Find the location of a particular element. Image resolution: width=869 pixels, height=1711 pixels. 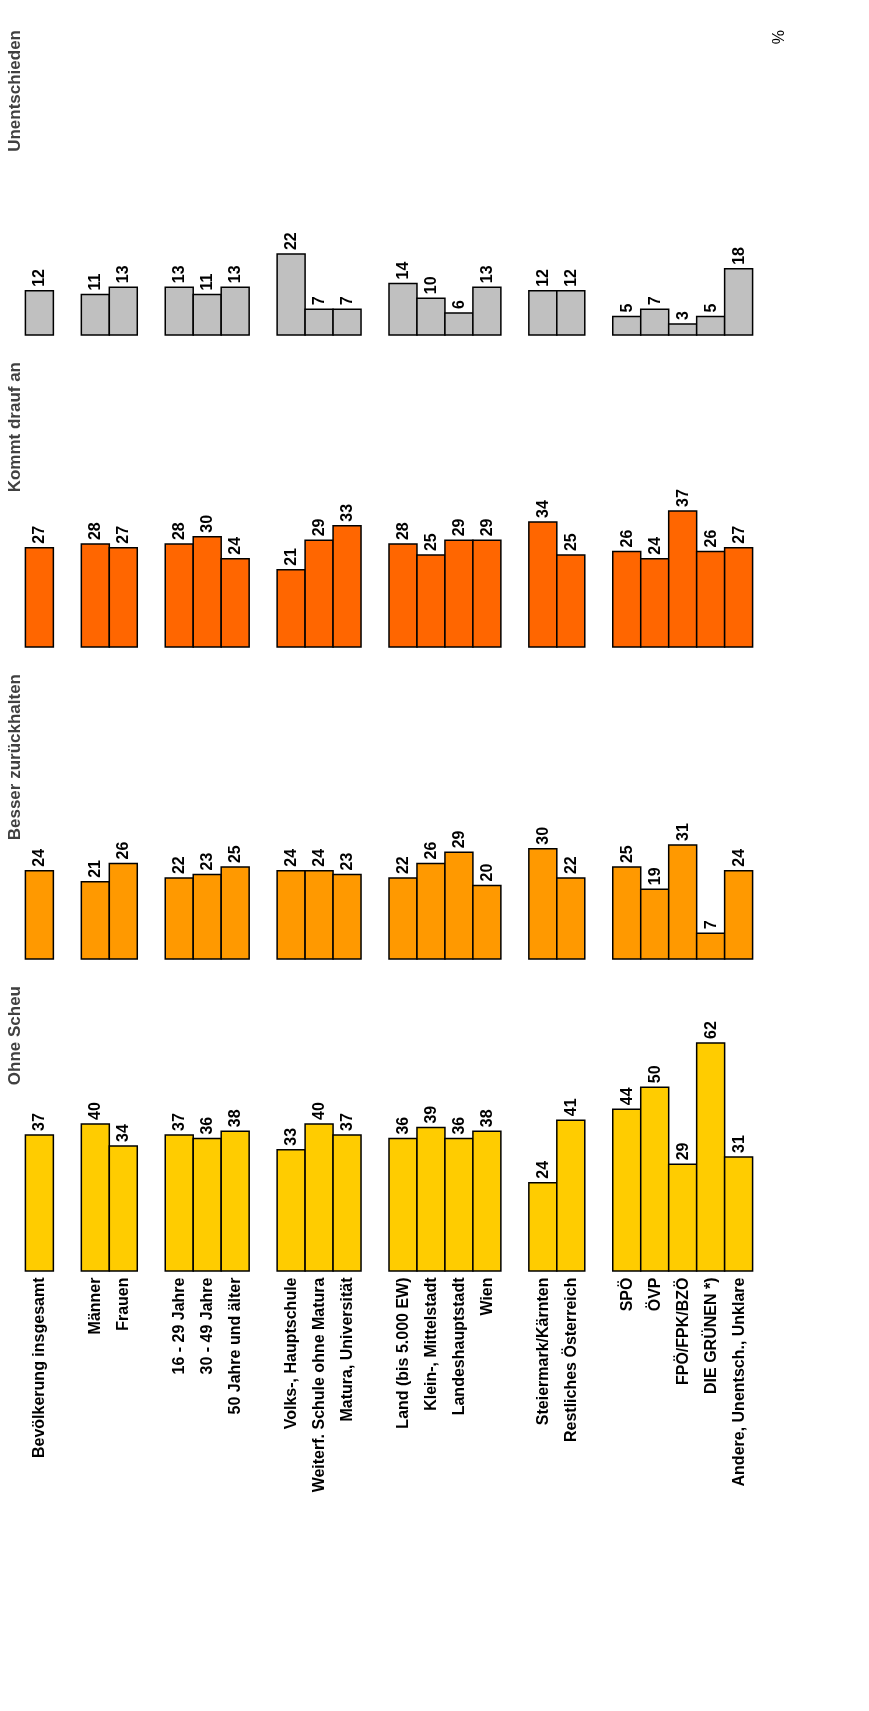

x-tick-label: Frauen is located at coordinates (123, 1304).